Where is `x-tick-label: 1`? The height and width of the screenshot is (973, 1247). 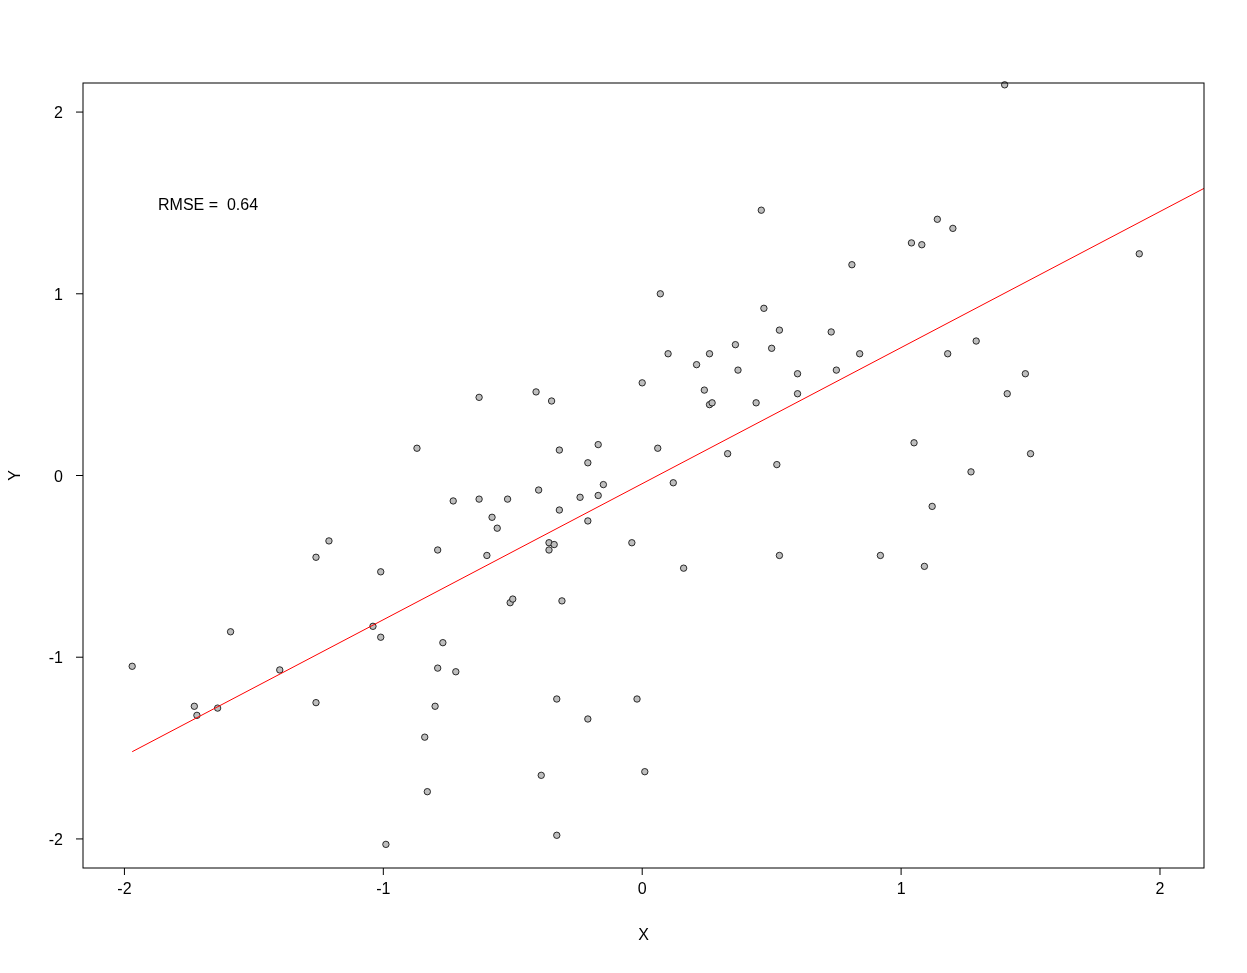
x-tick-label: 1 is located at coordinates (901, 888).